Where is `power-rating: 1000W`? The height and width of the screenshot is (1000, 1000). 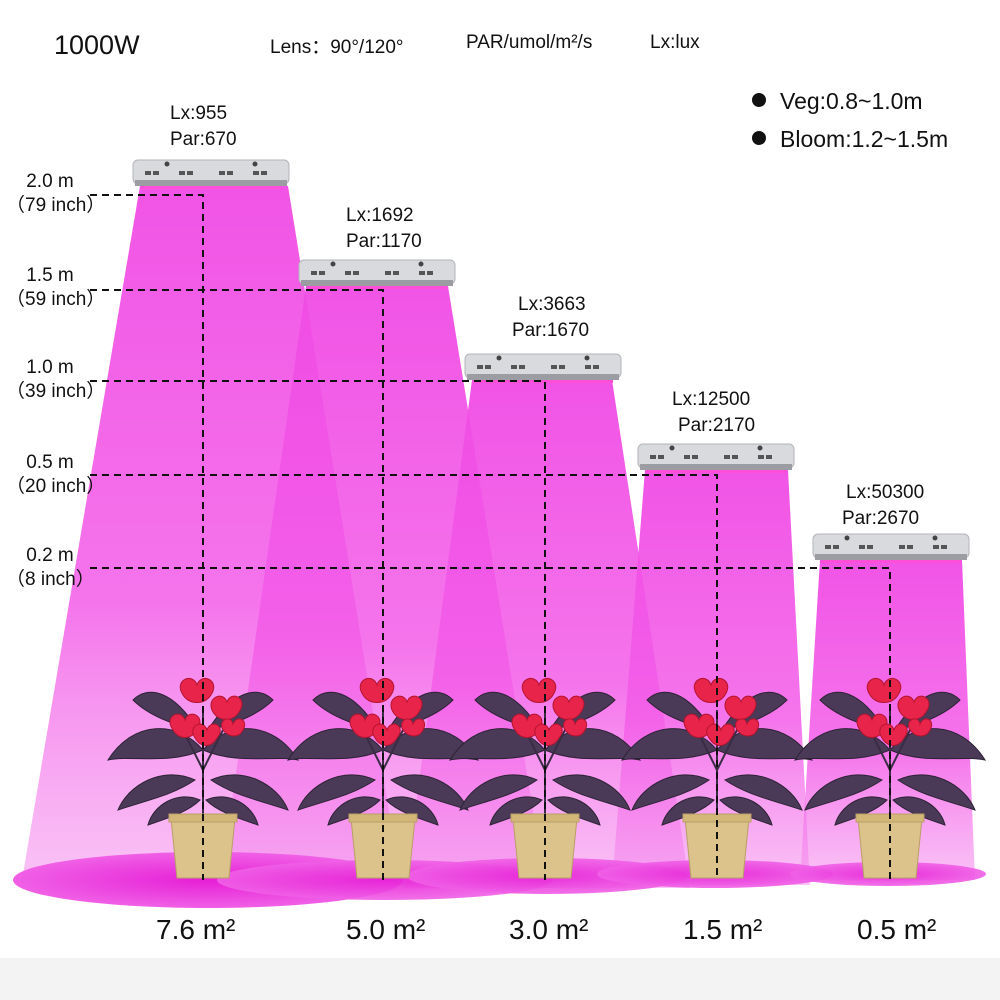 power-rating: 1000W is located at coordinates (97, 45).